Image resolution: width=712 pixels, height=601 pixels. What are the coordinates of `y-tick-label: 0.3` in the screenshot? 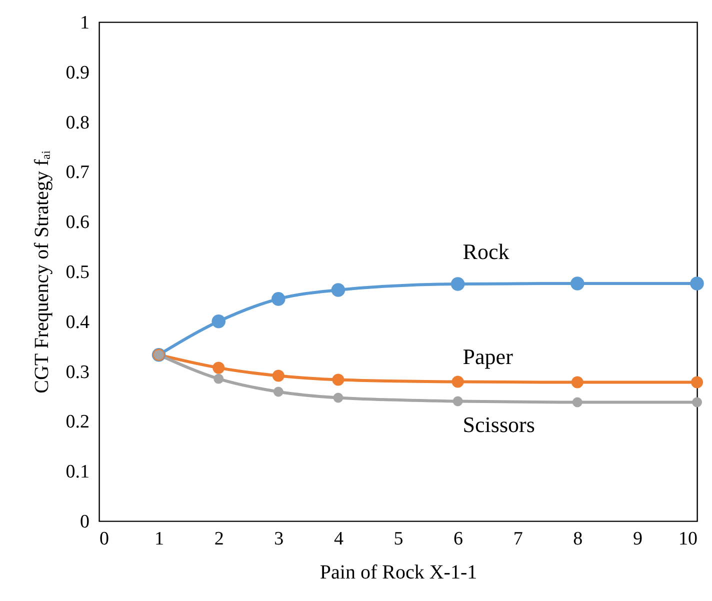 It's located at (78, 372).